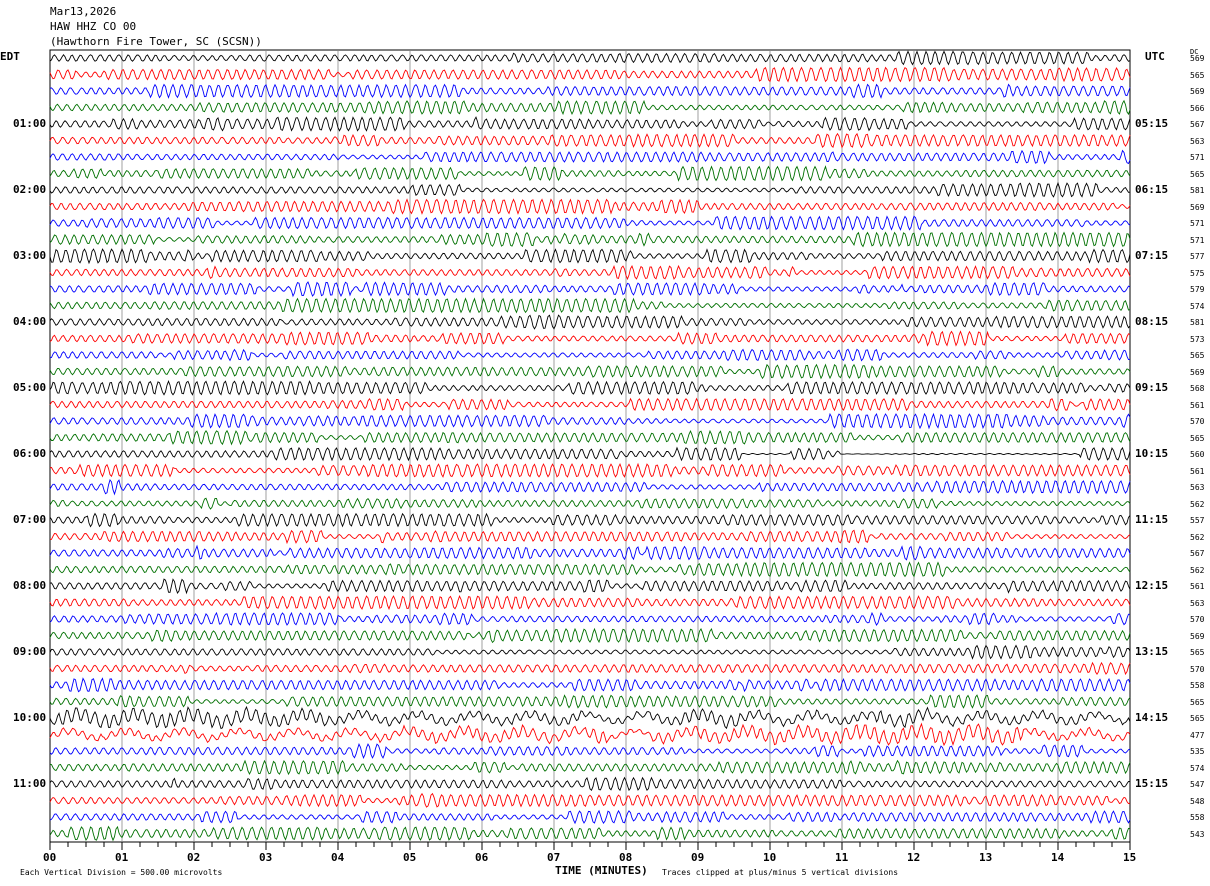 The height and width of the screenshot is (886, 1210). What do you see at coordinates (1194, 52) in the screenshot?
I see `dc-header: DC` at bounding box center [1194, 52].